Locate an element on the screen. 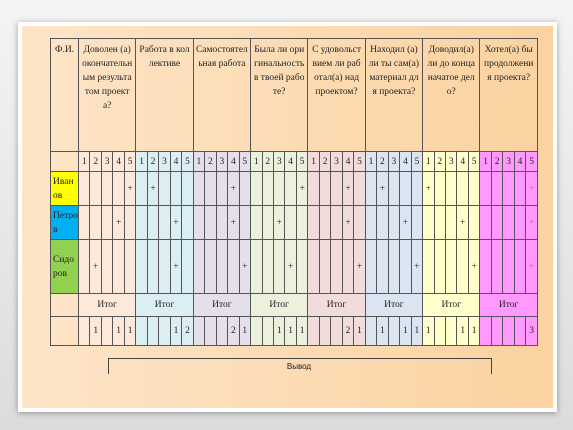 The image size is (573, 430). question-header: Хотел(а) бы продолжения проекта? is located at coordinates (508, 95).